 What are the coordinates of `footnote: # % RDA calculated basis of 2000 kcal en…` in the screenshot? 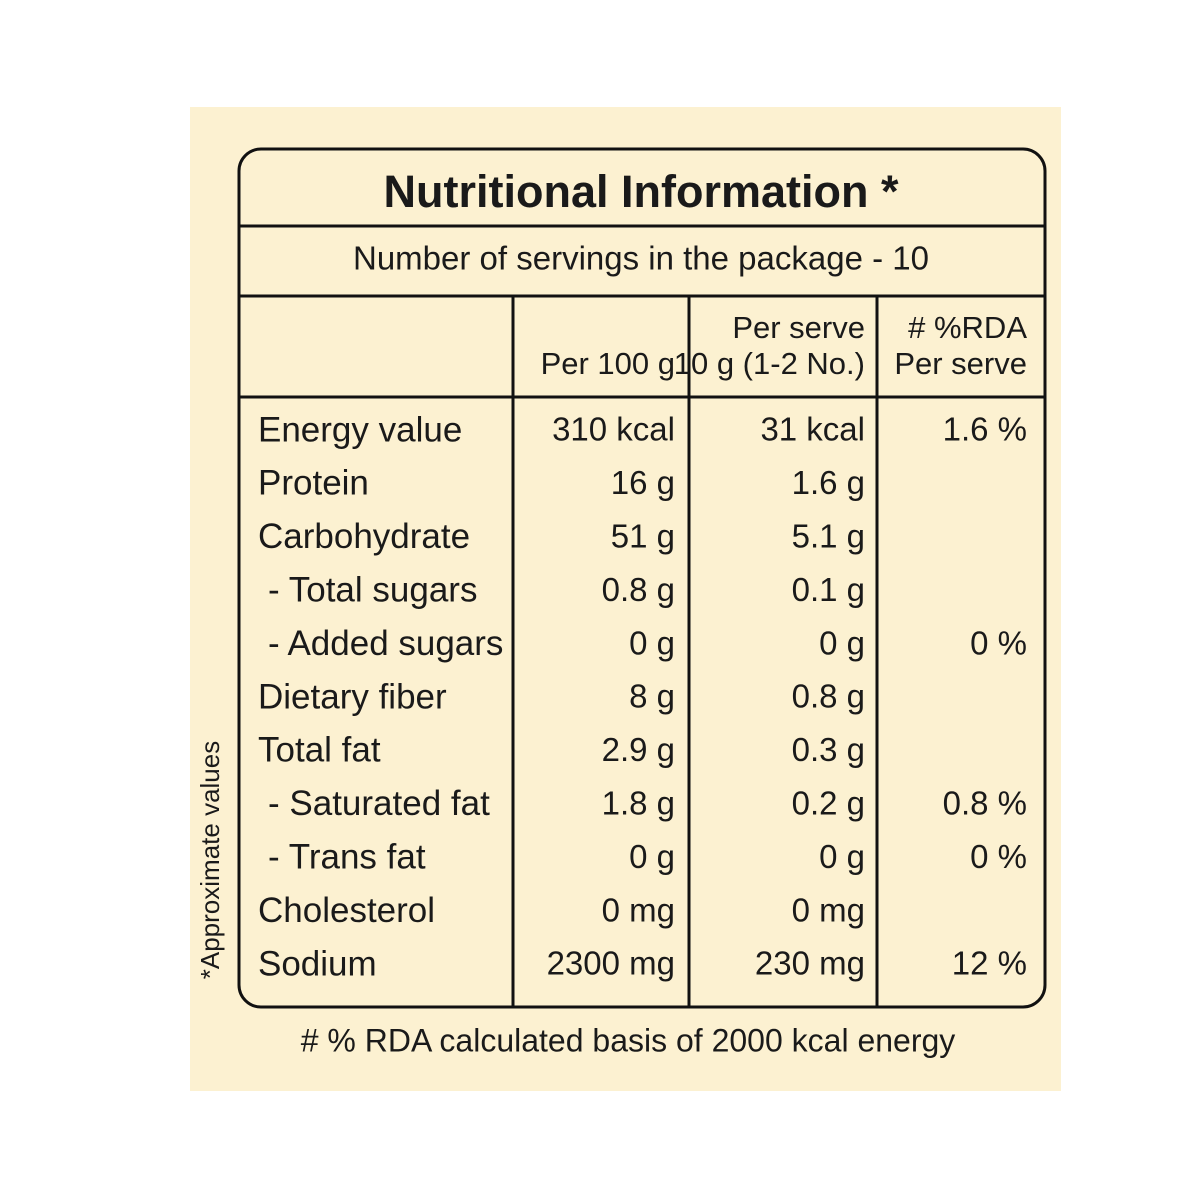 It's located at (628, 1040).